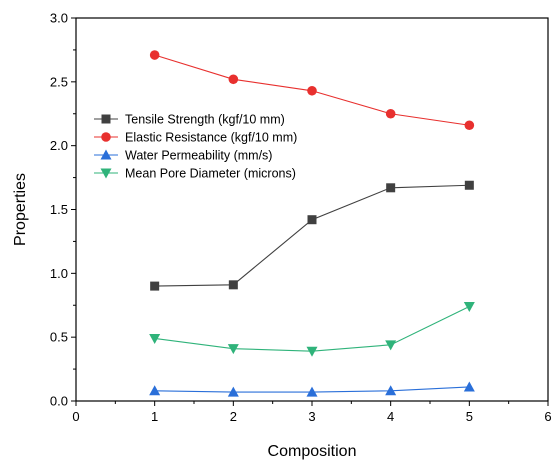  What do you see at coordinates (75, 416) in the screenshot?
I see `x-tick-label: 0` at bounding box center [75, 416].